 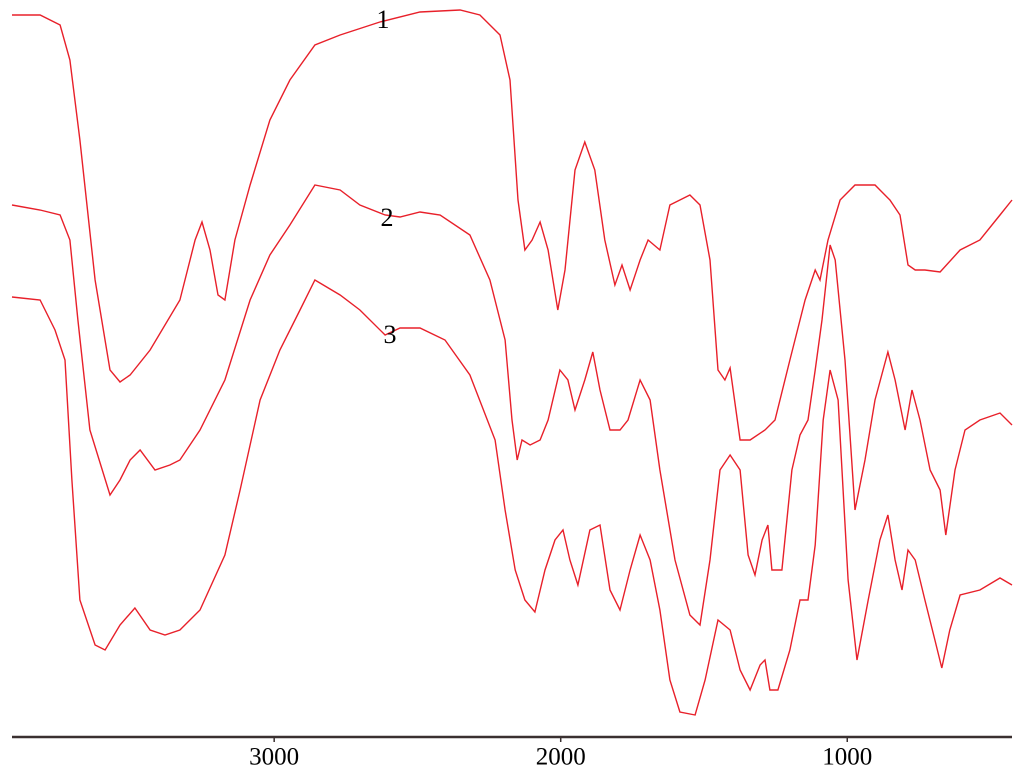 I want to click on curve-label: 3, so click(x=390, y=334).